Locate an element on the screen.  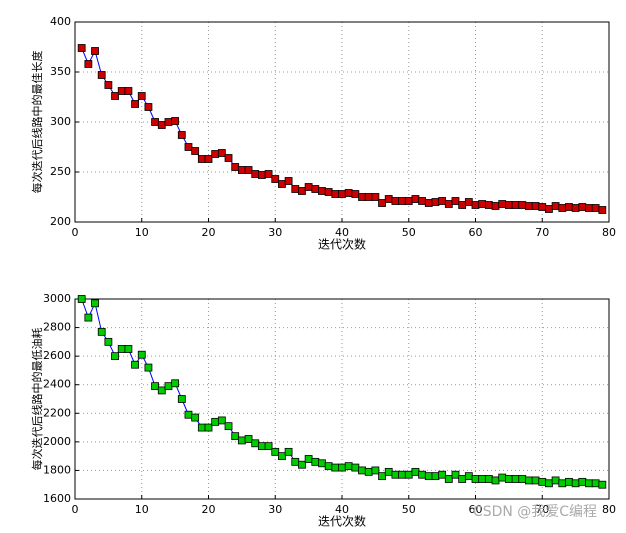
x-tick-label: 80 is located at coordinates (609, 509).